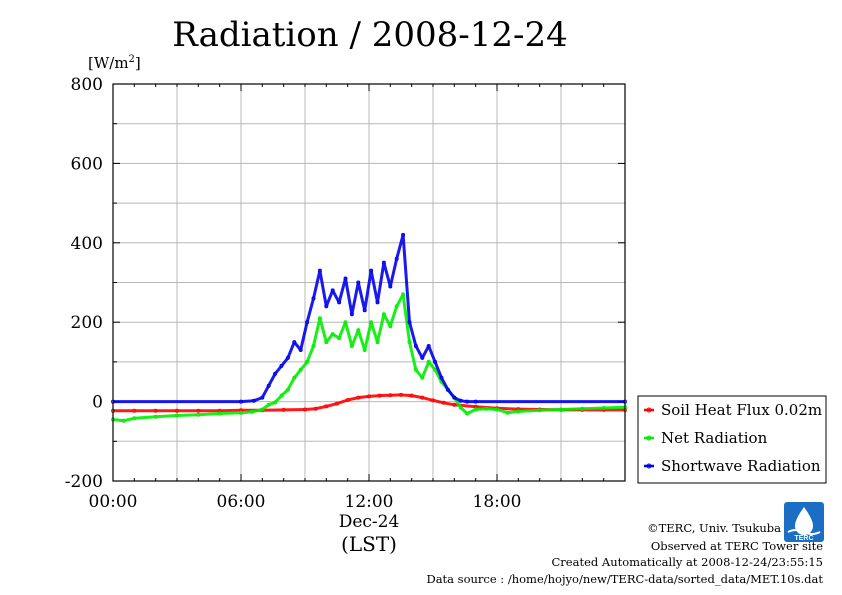 The width and height of the screenshot is (842, 595). Describe the element at coordinates (369, 522) in the screenshot. I see `x-axis-date-label: Dec-24` at that location.